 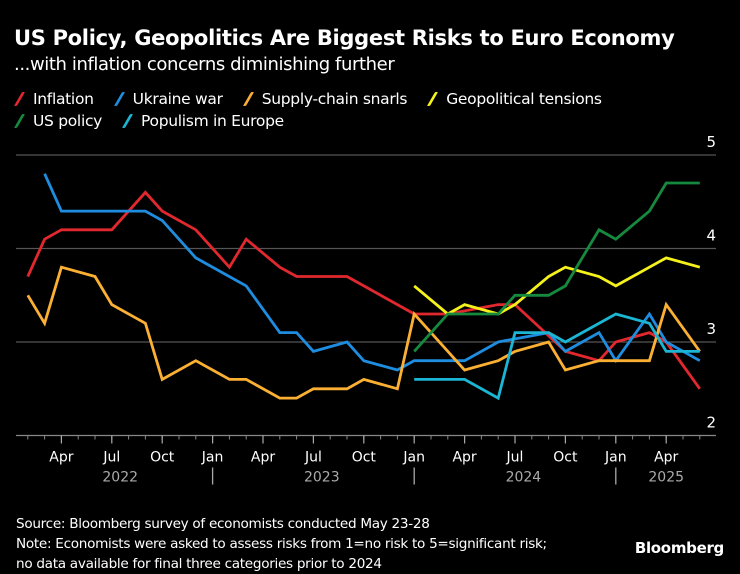 What do you see at coordinates (177, 99) in the screenshot?
I see `legend-label: Ukraine war` at bounding box center [177, 99].